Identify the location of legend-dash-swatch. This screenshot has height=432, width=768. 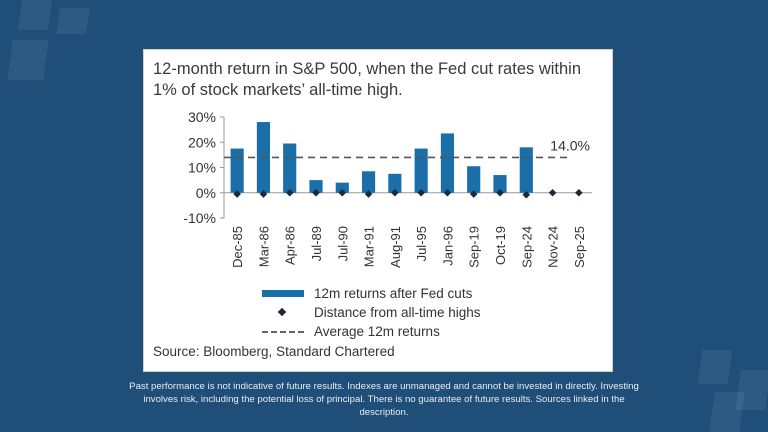
(283, 332).